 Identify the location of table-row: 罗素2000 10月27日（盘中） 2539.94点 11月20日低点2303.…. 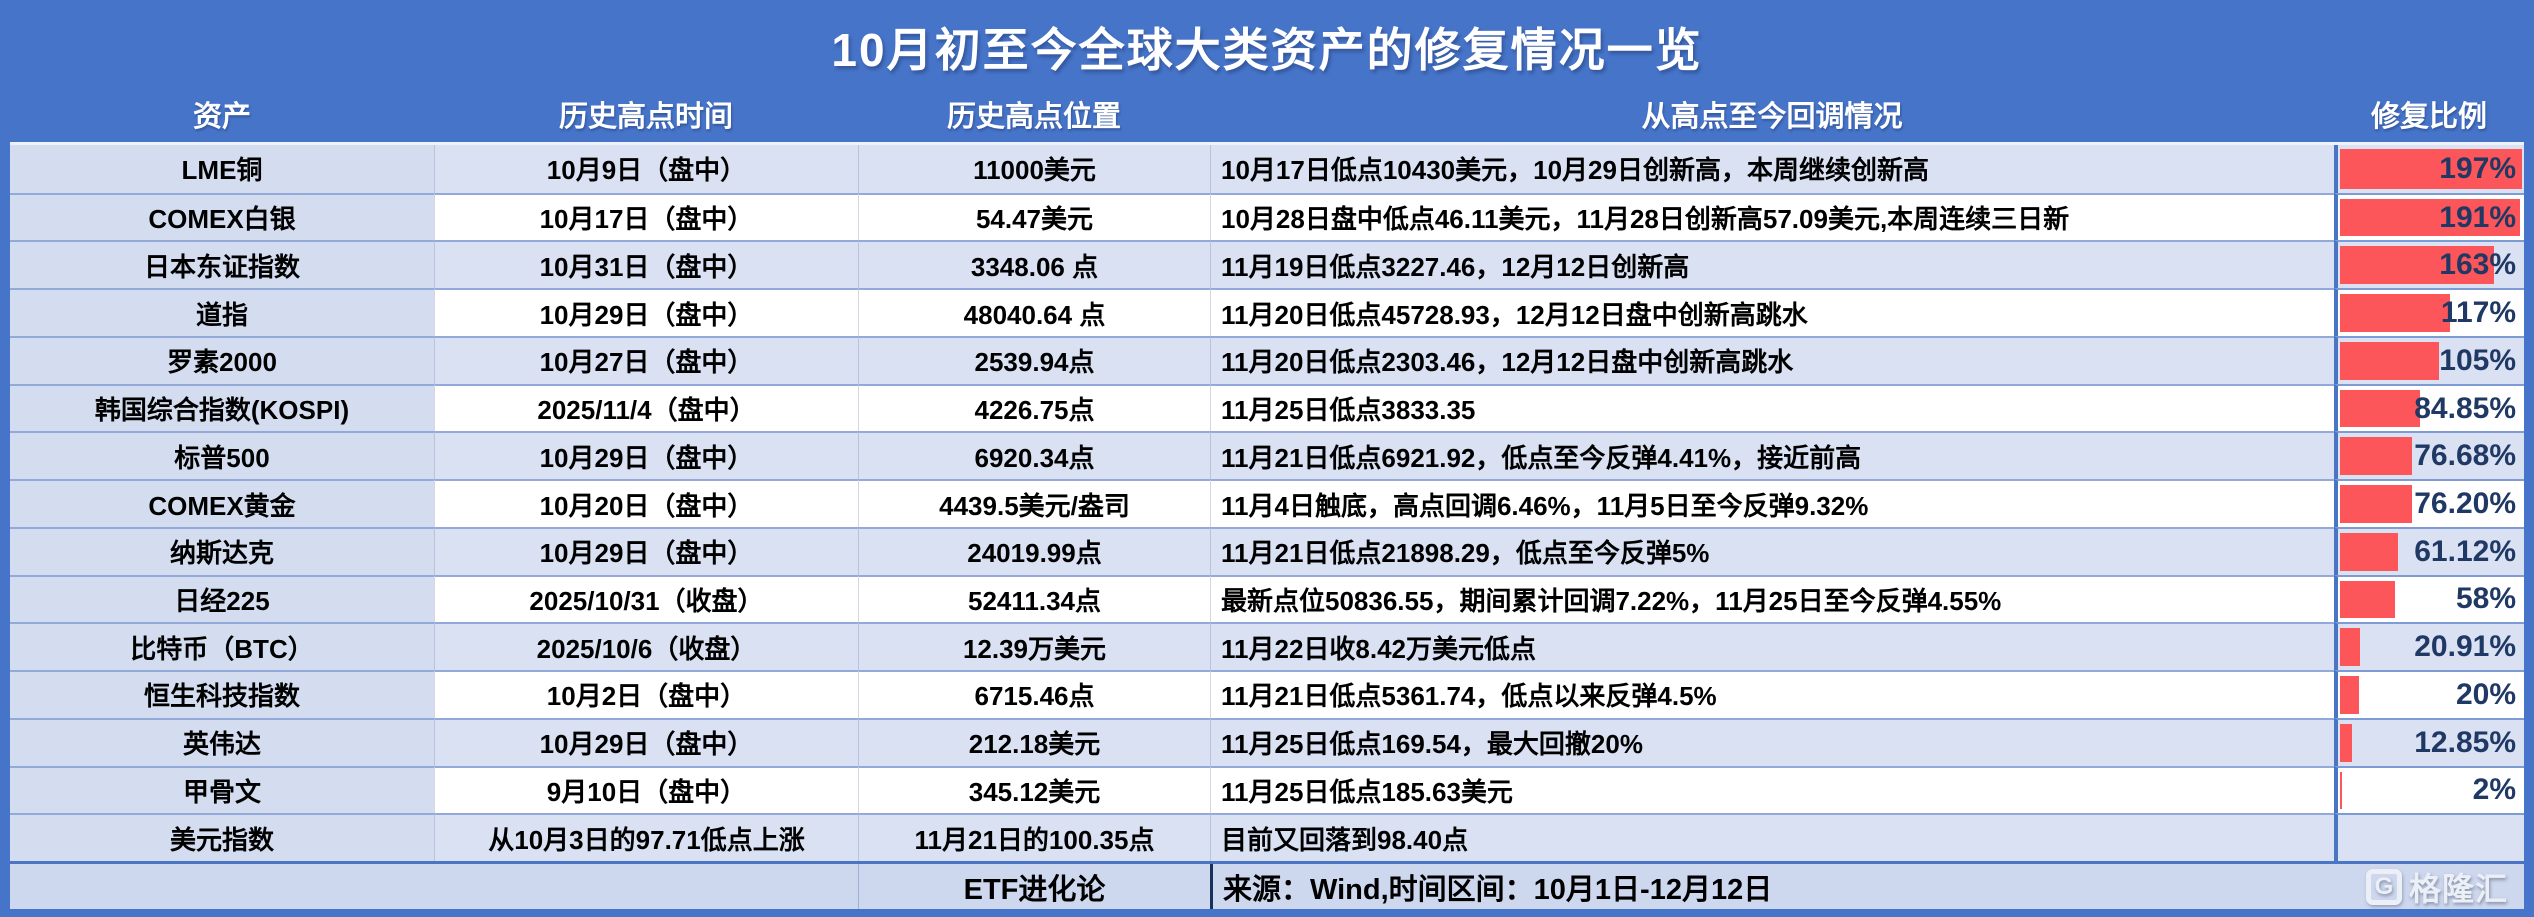
(1267, 359).